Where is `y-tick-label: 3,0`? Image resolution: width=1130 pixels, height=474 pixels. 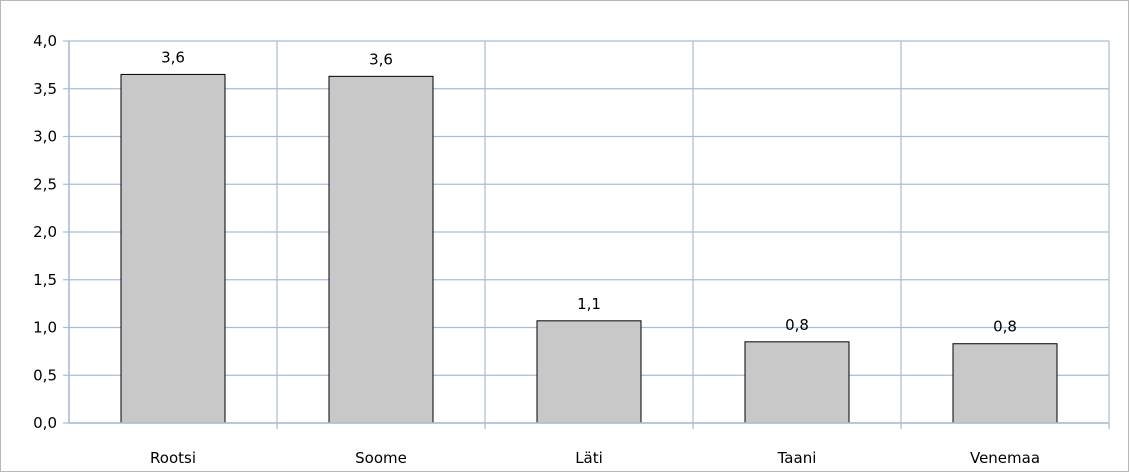
y-tick-label: 3,0 is located at coordinates (45, 137).